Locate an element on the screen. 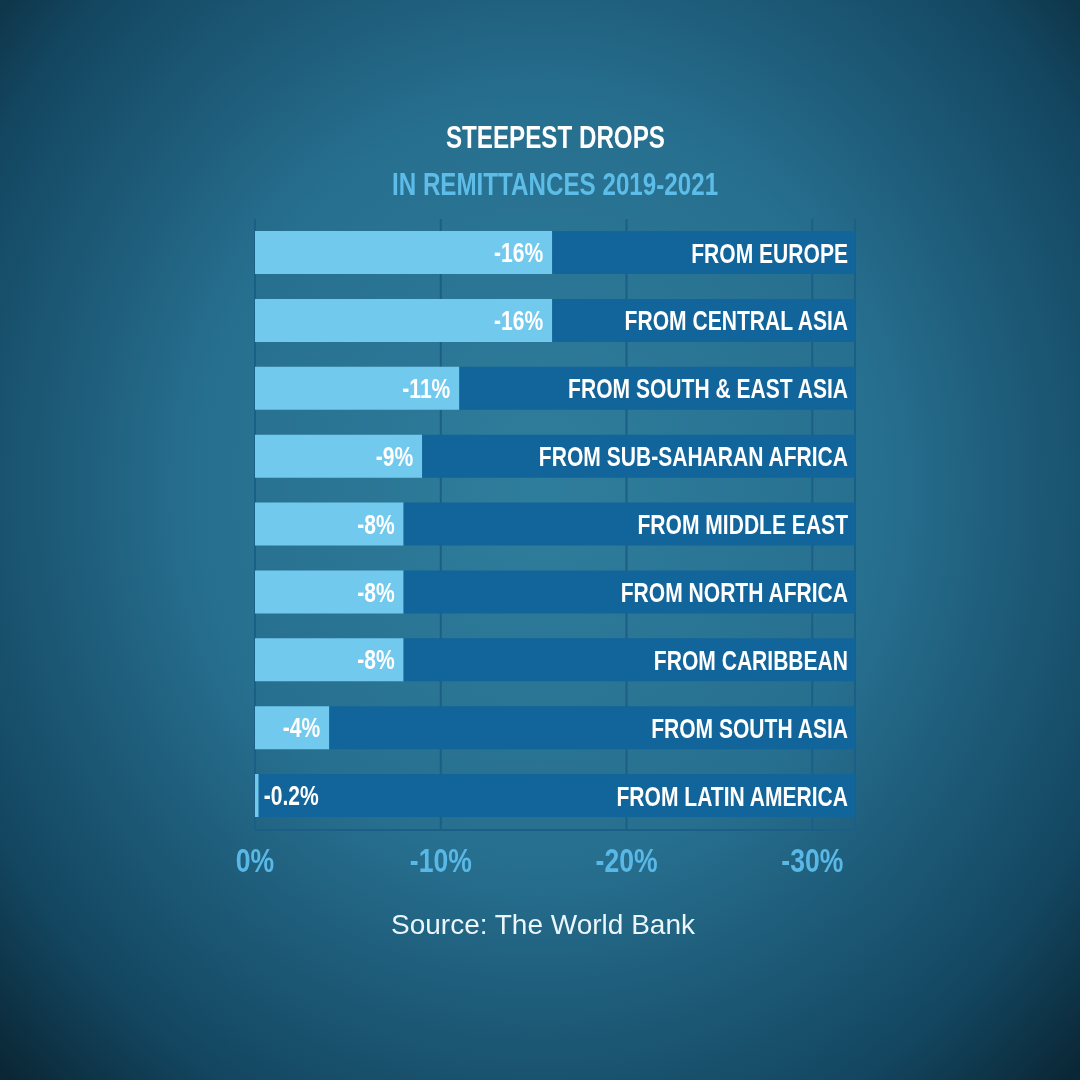 The height and width of the screenshot is (1080, 1080). x-tick-label: -10% is located at coordinates (440, 859).